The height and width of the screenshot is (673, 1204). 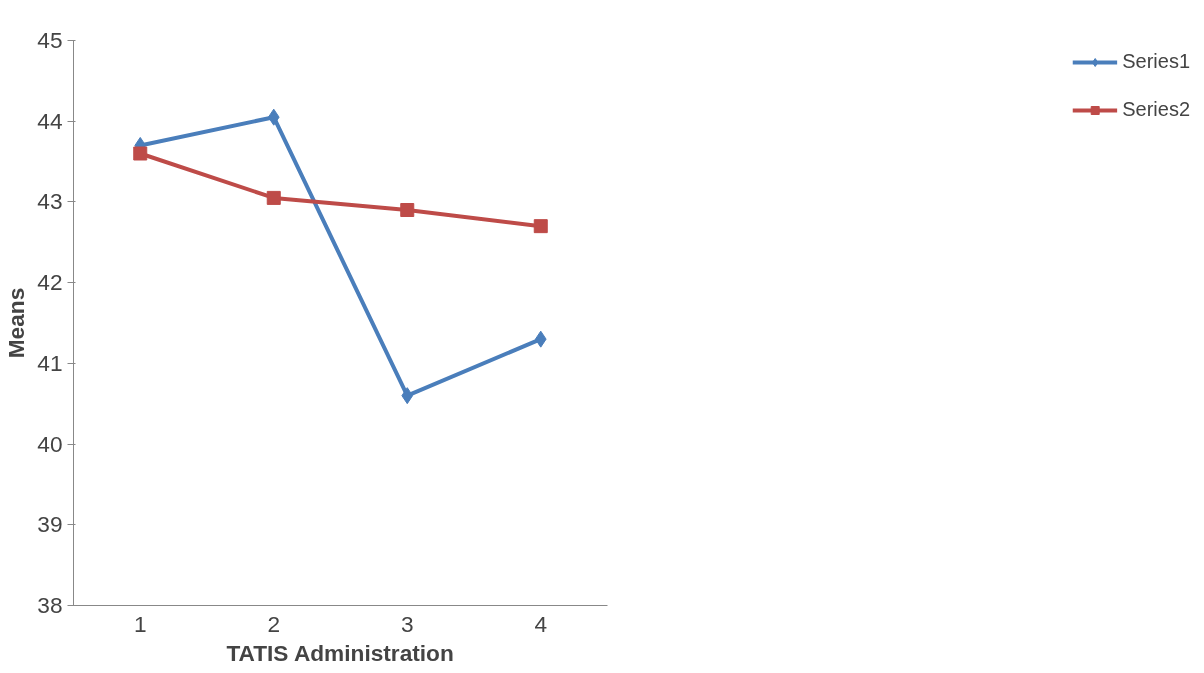 I want to click on legend-label: Series1, so click(x=1156, y=61).